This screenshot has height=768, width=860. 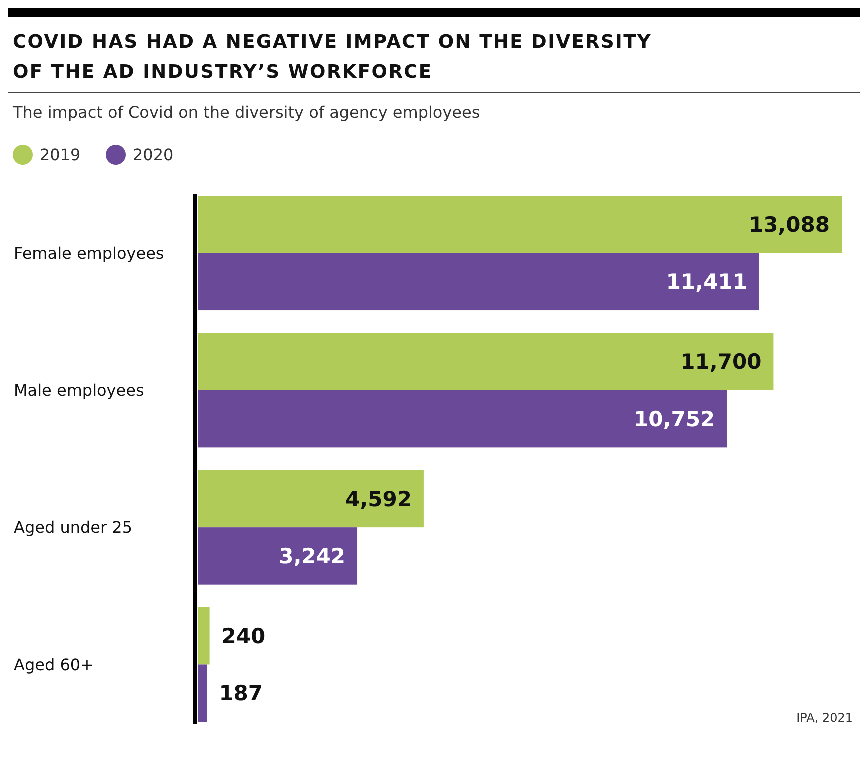 What do you see at coordinates (312, 556) in the screenshot?
I see `data-label: 3,242` at bounding box center [312, 556].